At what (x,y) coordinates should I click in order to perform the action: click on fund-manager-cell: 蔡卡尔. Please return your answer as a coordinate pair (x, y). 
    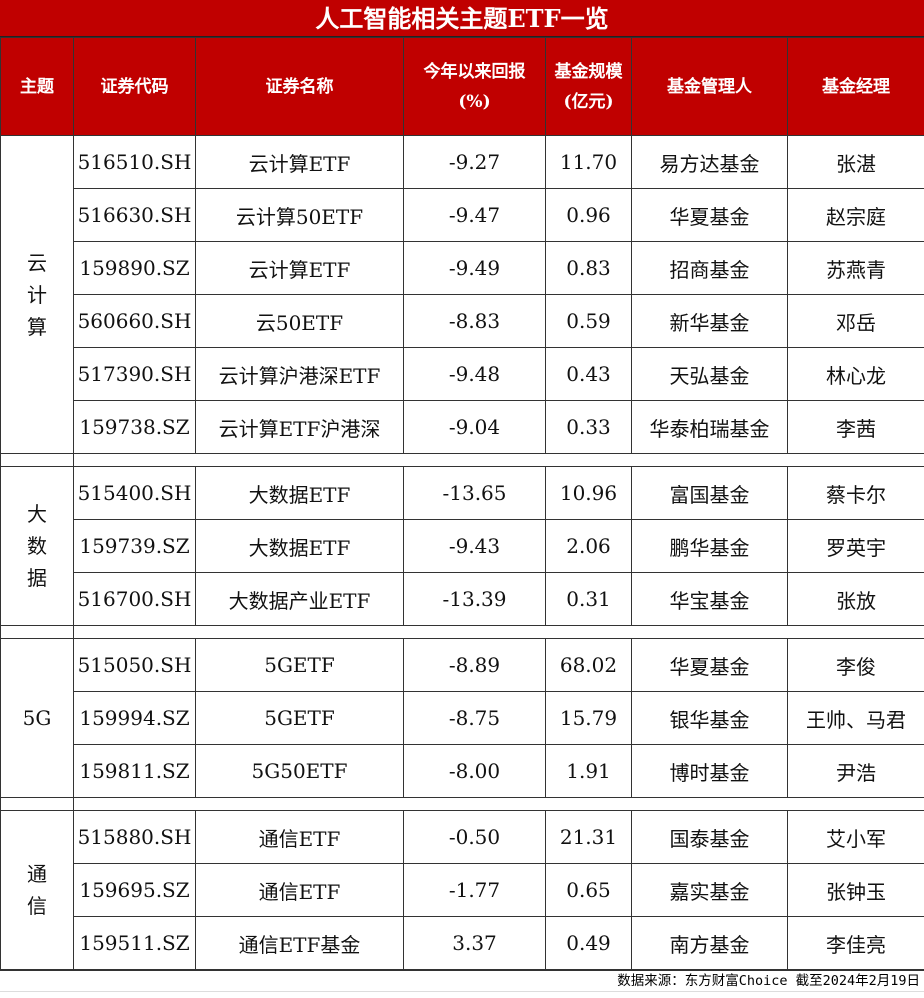
    Looking at the image, I should click on (856, 493).